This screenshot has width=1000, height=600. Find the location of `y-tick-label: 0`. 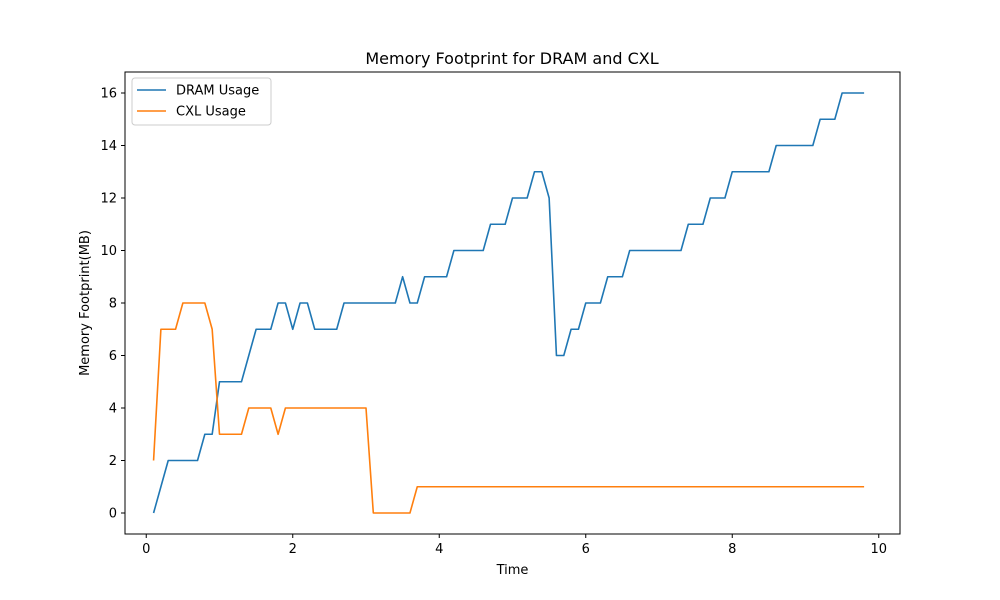

y-tick-label: 0 is located at coordinates (113, 514).